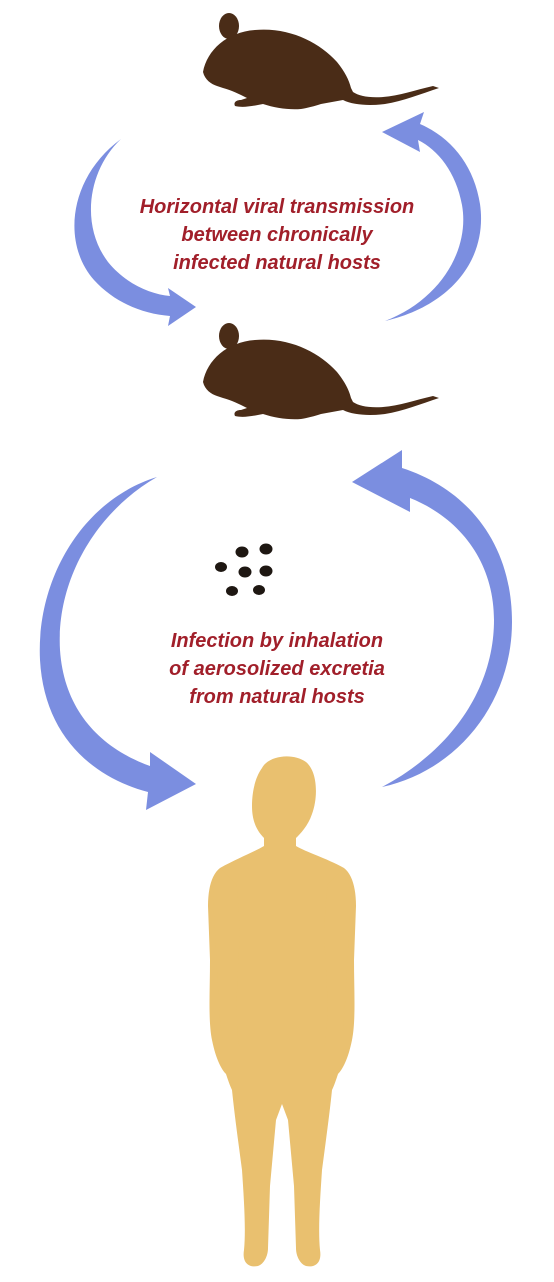 The width and height of the screenshot is (554, 1282). Describe the element at coordinates (432, 618) in the screenshot. I see `arrow-bottom-right-icon` at that location.